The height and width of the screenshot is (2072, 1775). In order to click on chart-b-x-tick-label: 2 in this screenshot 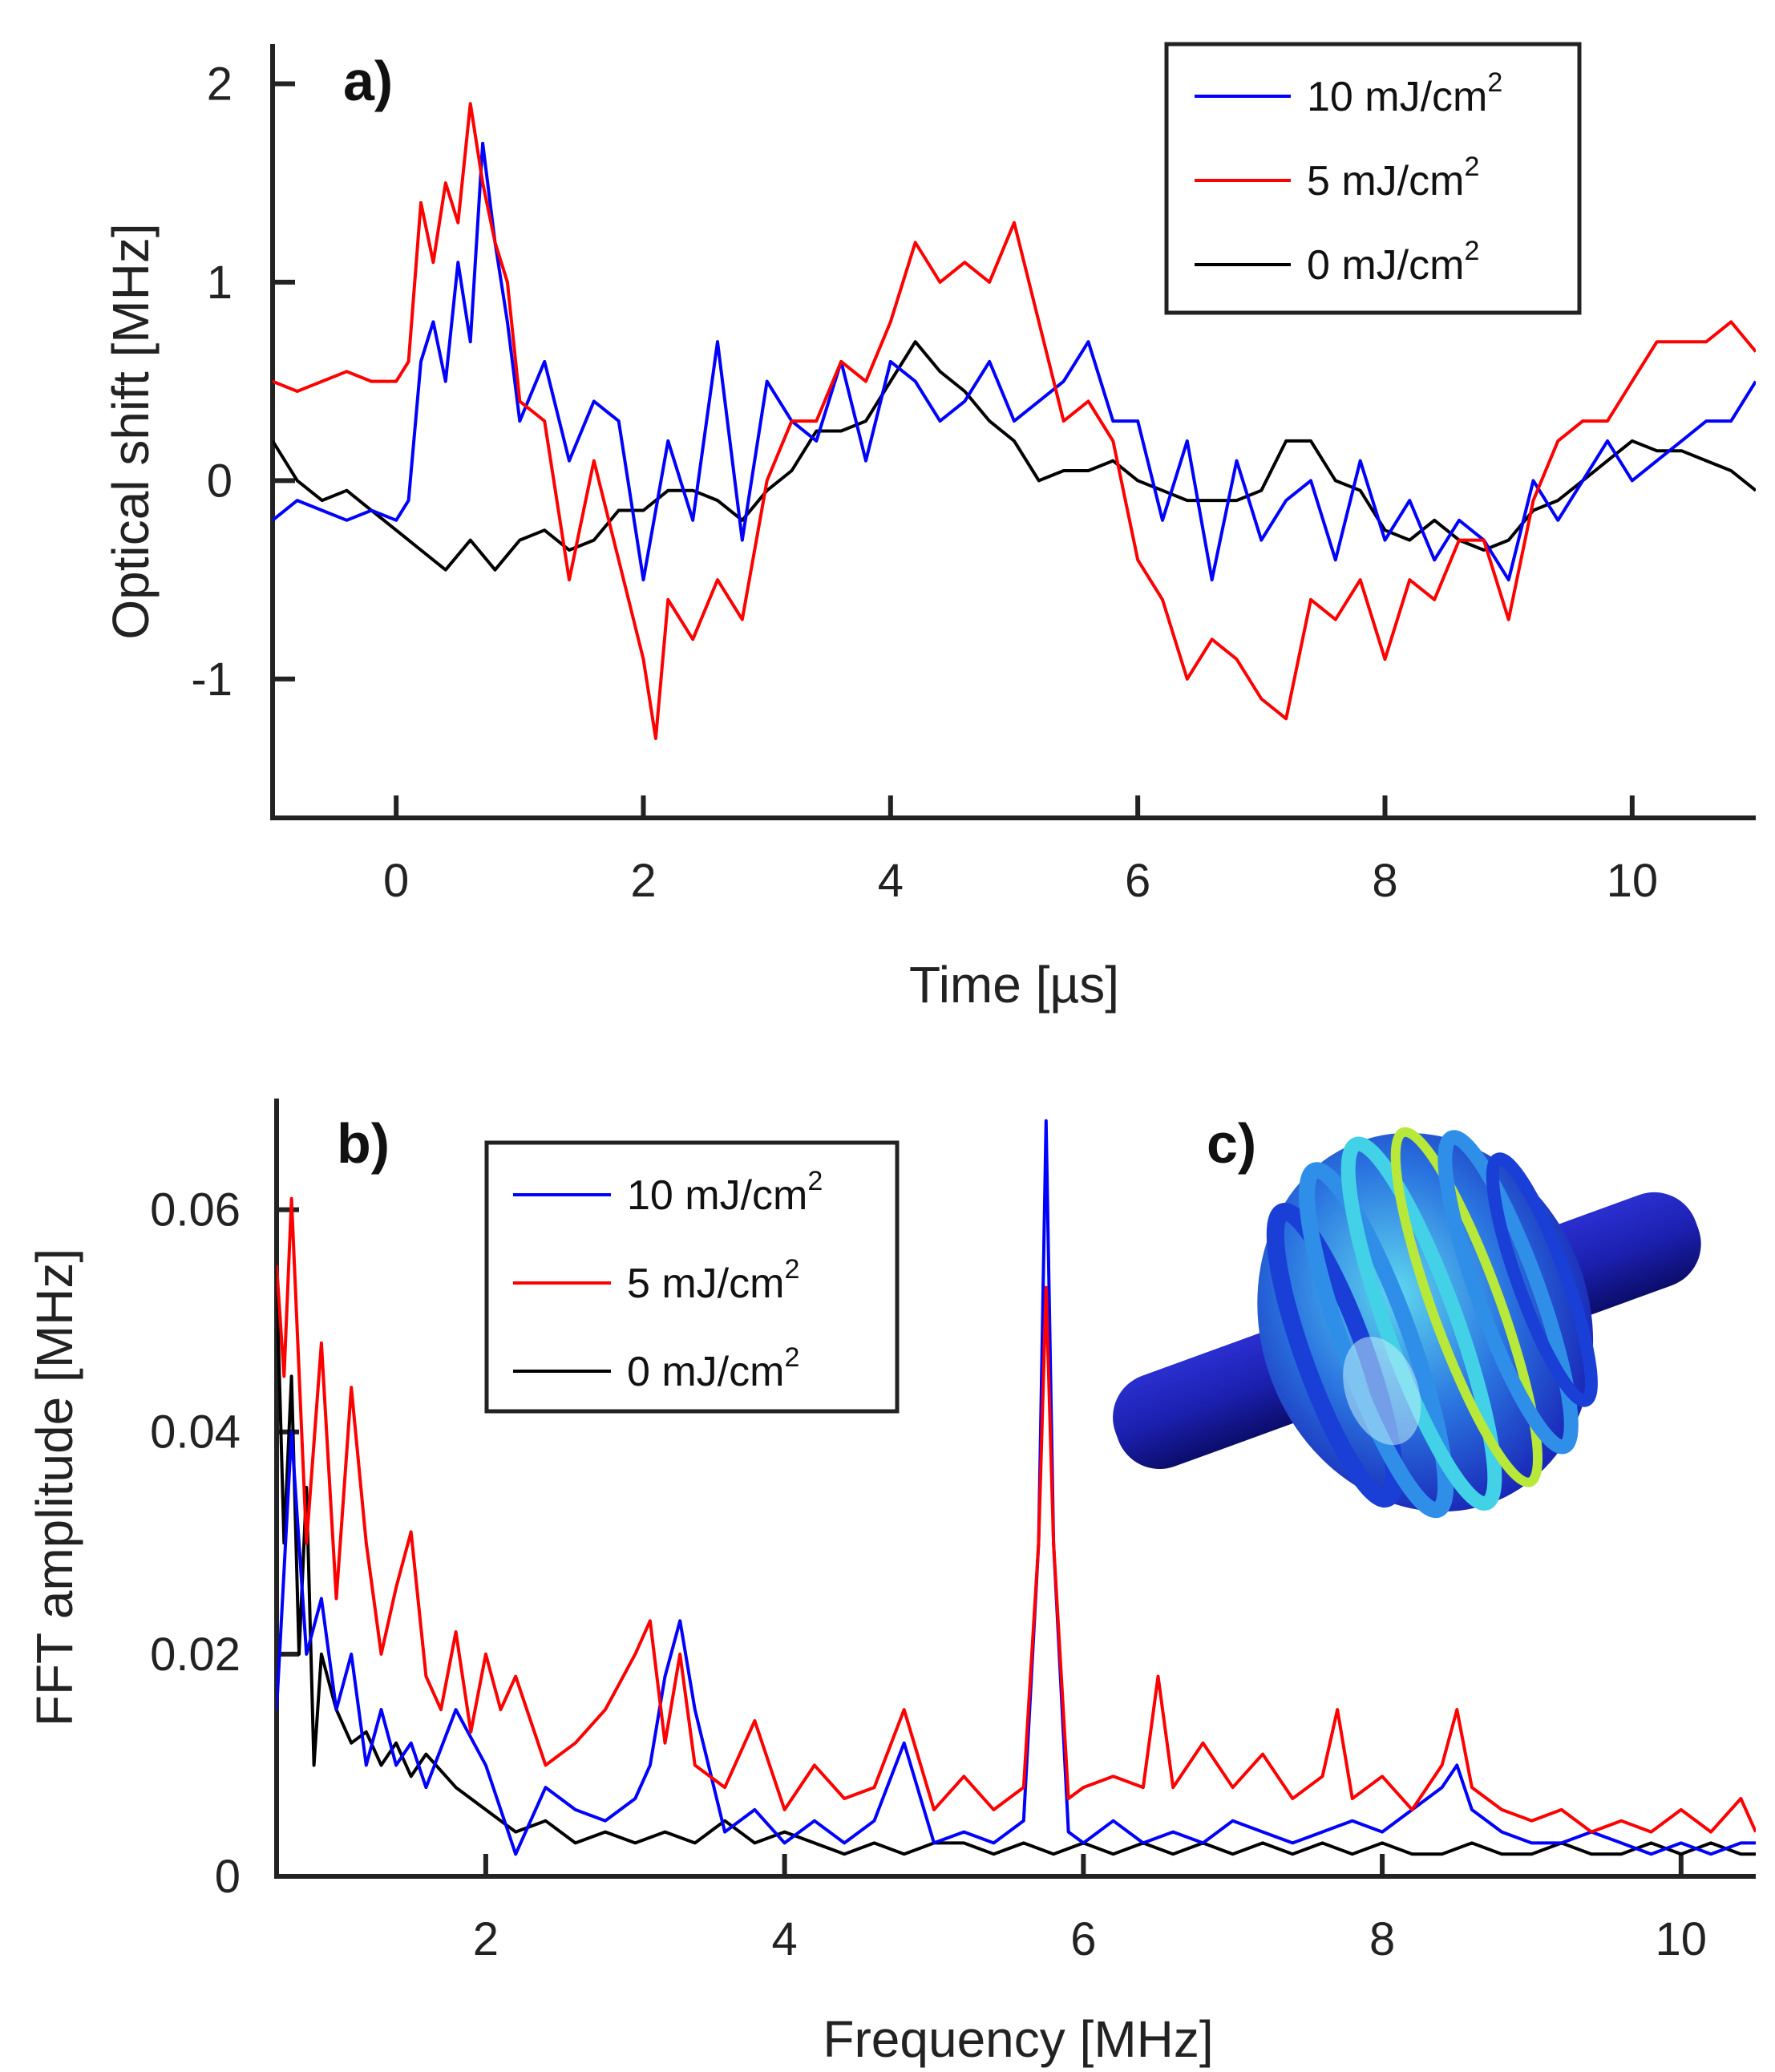, I will do `click(486, 1939)`.